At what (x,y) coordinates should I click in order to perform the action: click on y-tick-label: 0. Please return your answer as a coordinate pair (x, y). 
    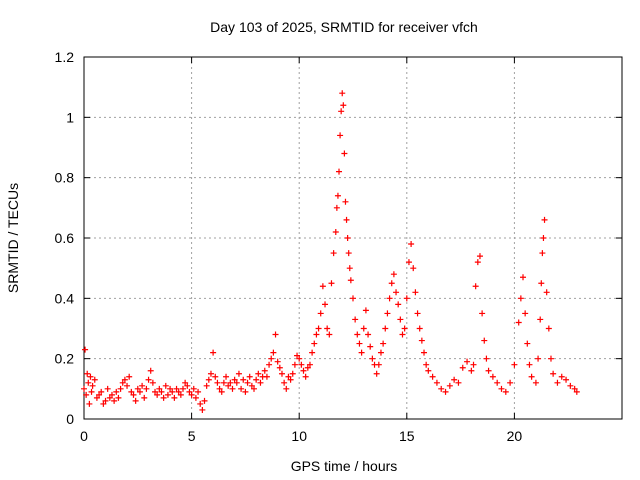
    Looking at the image, I should click on (70, 419).